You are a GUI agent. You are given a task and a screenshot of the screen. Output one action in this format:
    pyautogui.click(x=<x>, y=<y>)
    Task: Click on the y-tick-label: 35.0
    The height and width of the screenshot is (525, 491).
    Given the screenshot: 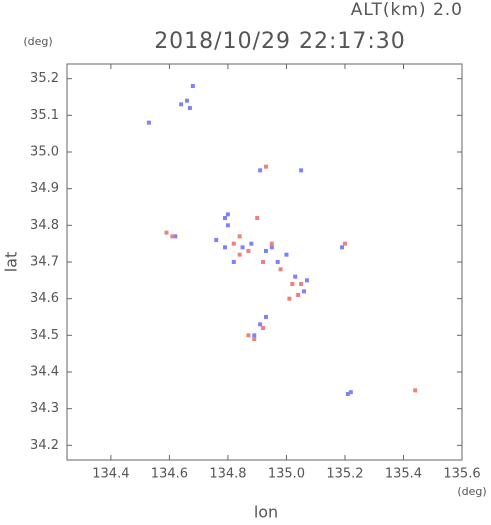 What is the action you would take?
    pyautogui.click(x=44, y=152)
    